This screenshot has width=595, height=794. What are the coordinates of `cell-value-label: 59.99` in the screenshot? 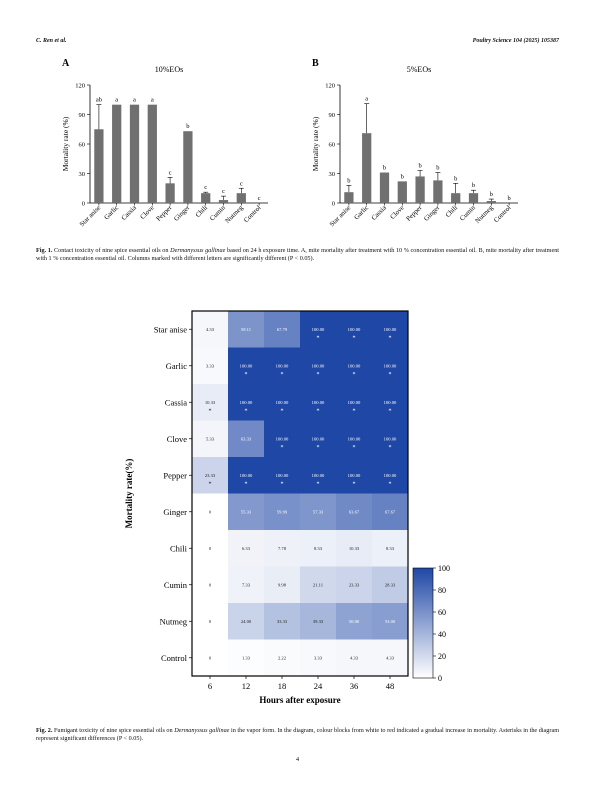 It's located at (282, 511).